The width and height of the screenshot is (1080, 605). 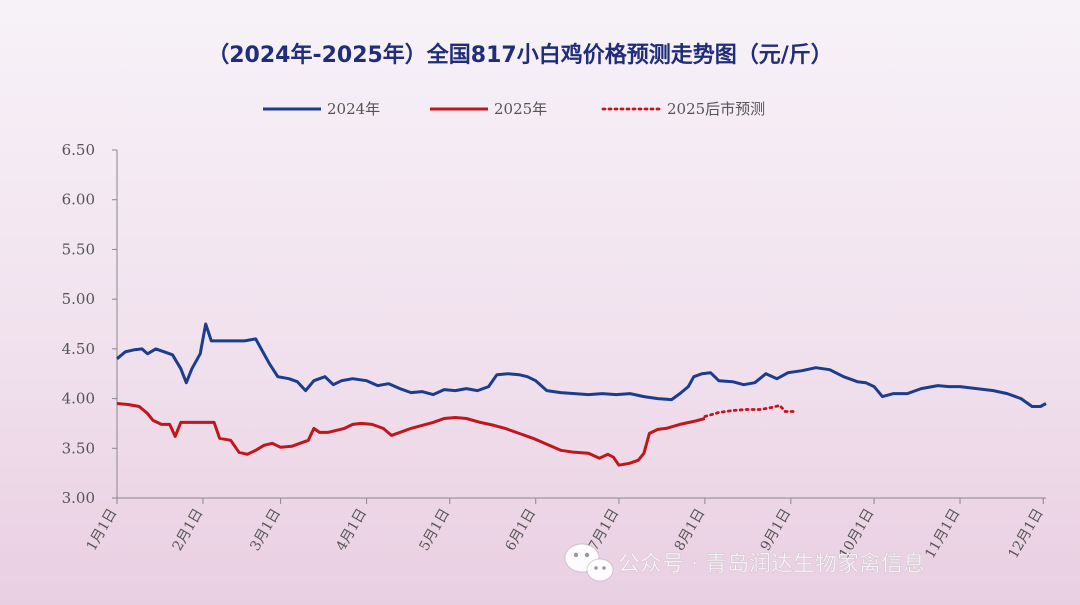 What do you see at coordinates (78, 349) in the screenshot?
I see `y-tick-label: 4.50` at bounding box center [78, 349].